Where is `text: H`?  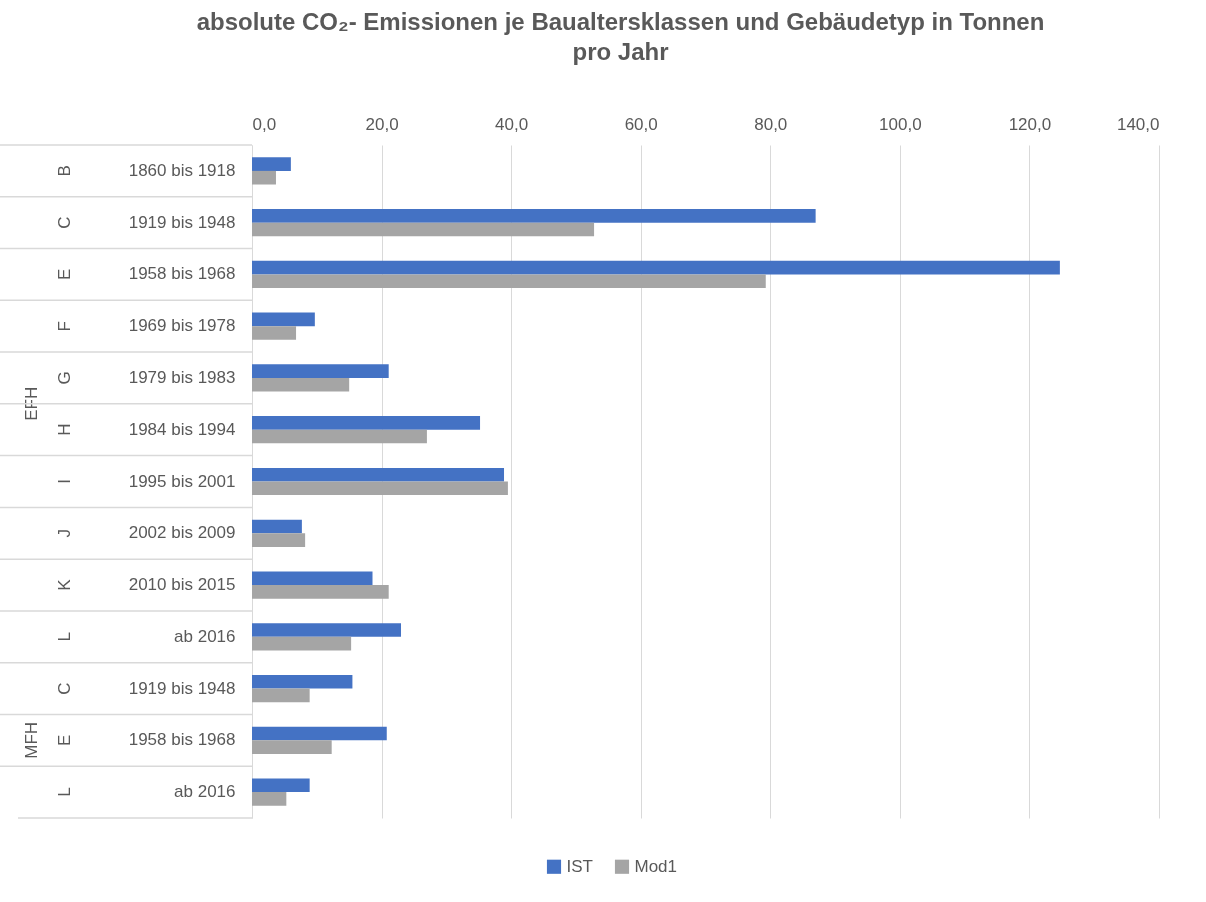 text: H is located at coordinates (64, 429).